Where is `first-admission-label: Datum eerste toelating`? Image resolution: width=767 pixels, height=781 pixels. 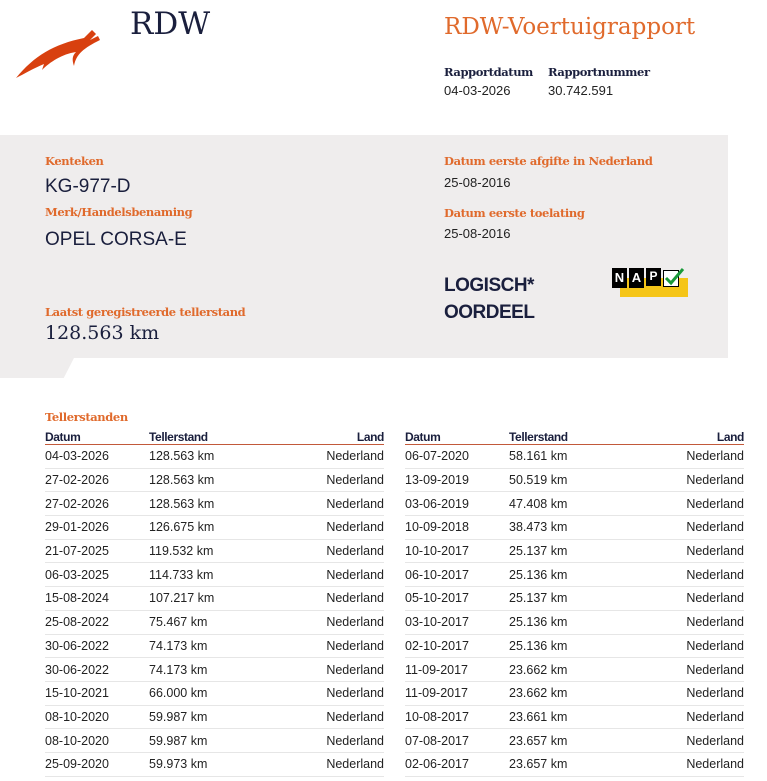 first-admission-label: Datum eerste toelating is located at coordinates (514, 213).